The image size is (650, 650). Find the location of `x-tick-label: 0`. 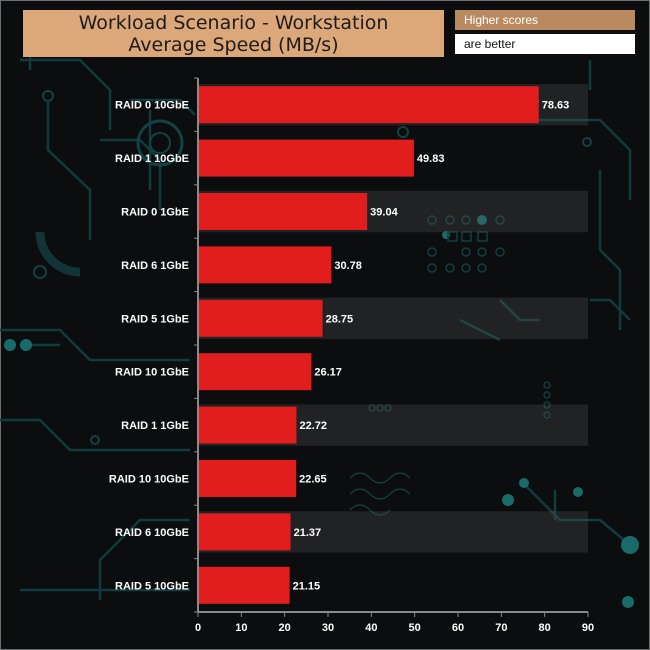

x-tick-label: 0 is located at coordinates (198, 628).